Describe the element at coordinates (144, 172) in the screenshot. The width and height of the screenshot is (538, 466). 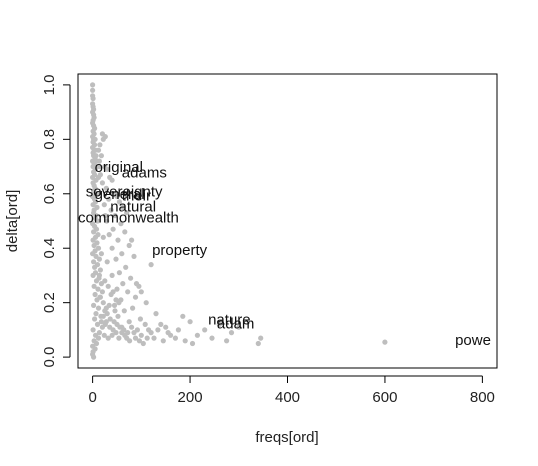
I see `word-label-adams: adams` at that location.